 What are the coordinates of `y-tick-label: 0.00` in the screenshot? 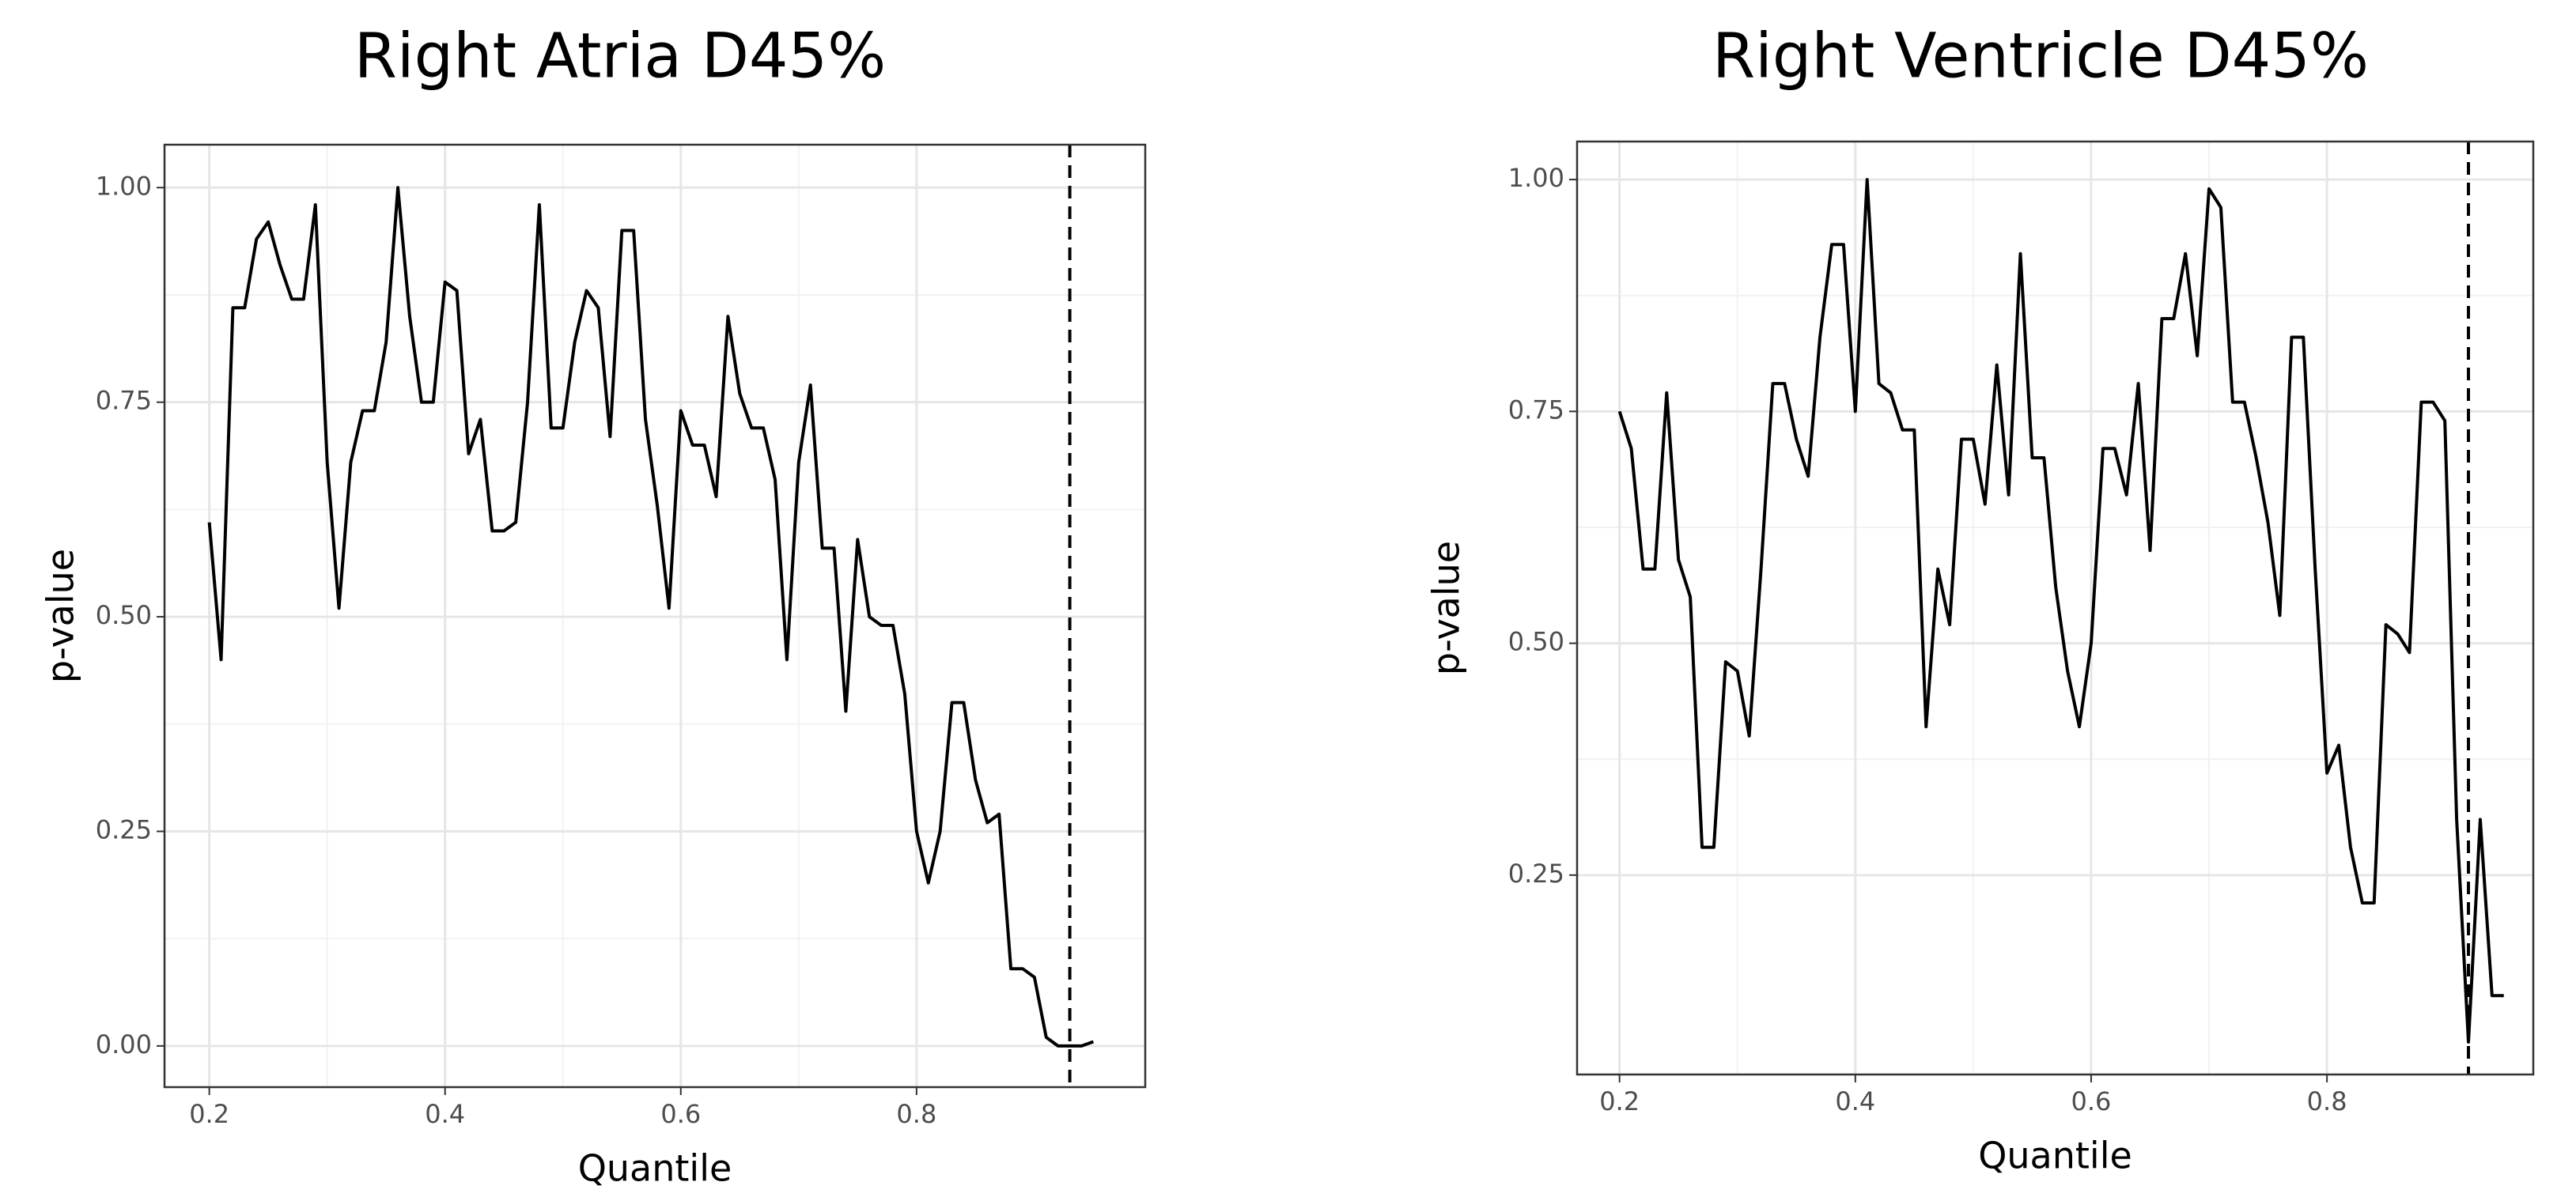 It's located at (124, 1044).